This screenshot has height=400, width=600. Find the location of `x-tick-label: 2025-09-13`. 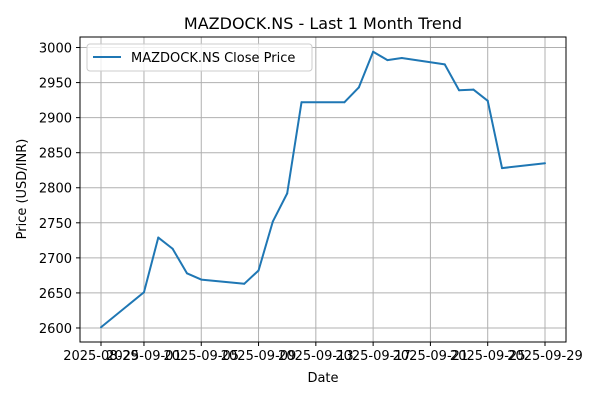

x-tick-label: 2025-09-13 is located at coordinates (316, 356).